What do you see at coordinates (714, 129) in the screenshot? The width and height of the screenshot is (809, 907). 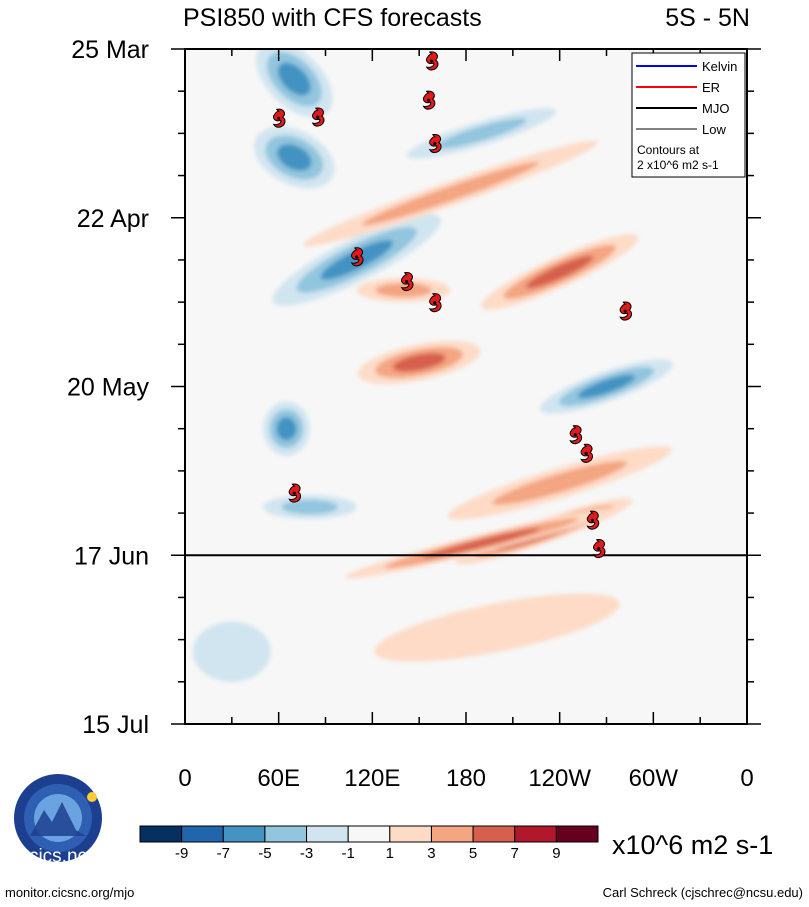 I see `legend-label-low: Low` at bounding box center [714, 129].